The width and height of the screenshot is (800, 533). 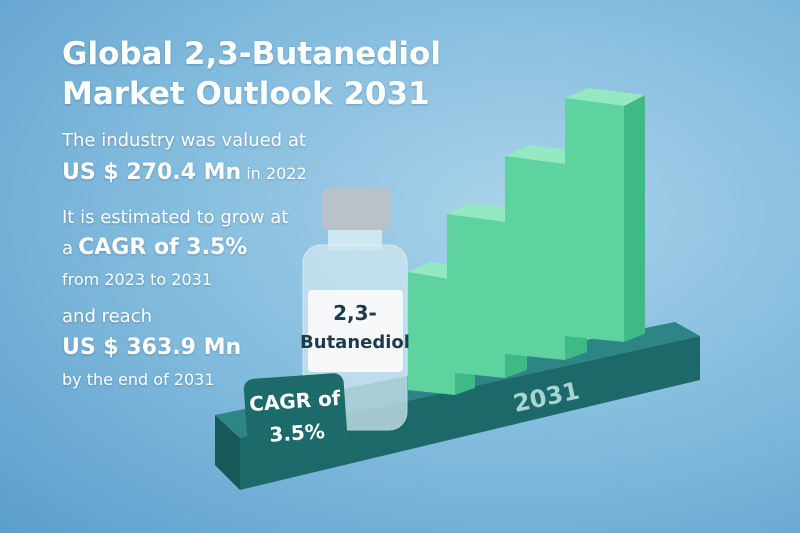 What do you see at coordinates (355, 342) in the screenshot?
I see `bottle-label-text: Butanediol` at bounding box center [355, 342].